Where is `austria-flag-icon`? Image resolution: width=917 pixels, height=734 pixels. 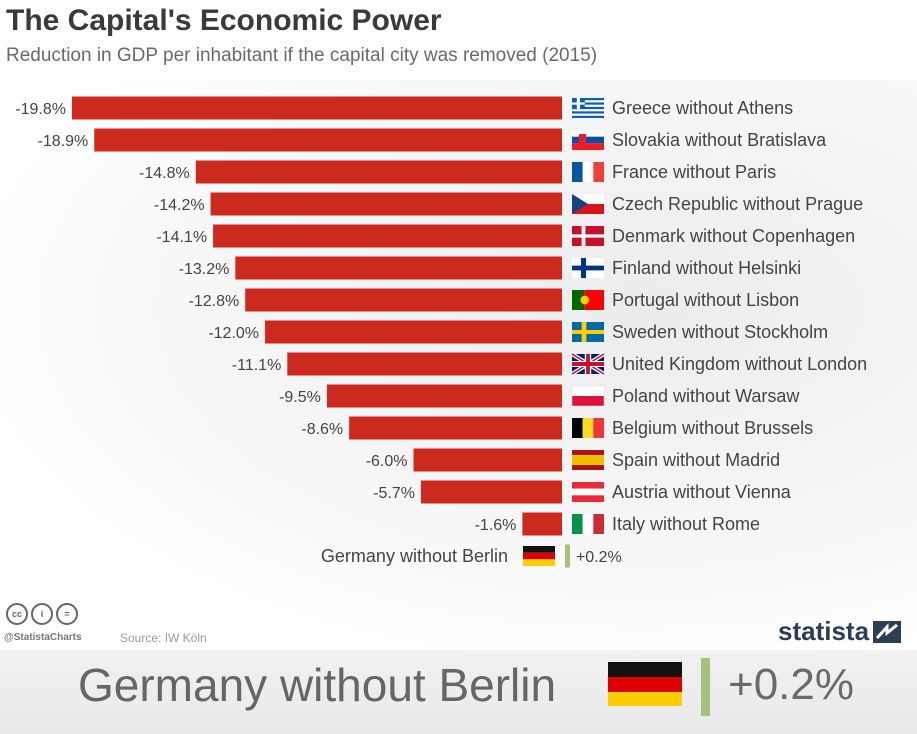
austria-flag-icon is located at coordinates (588, 492).